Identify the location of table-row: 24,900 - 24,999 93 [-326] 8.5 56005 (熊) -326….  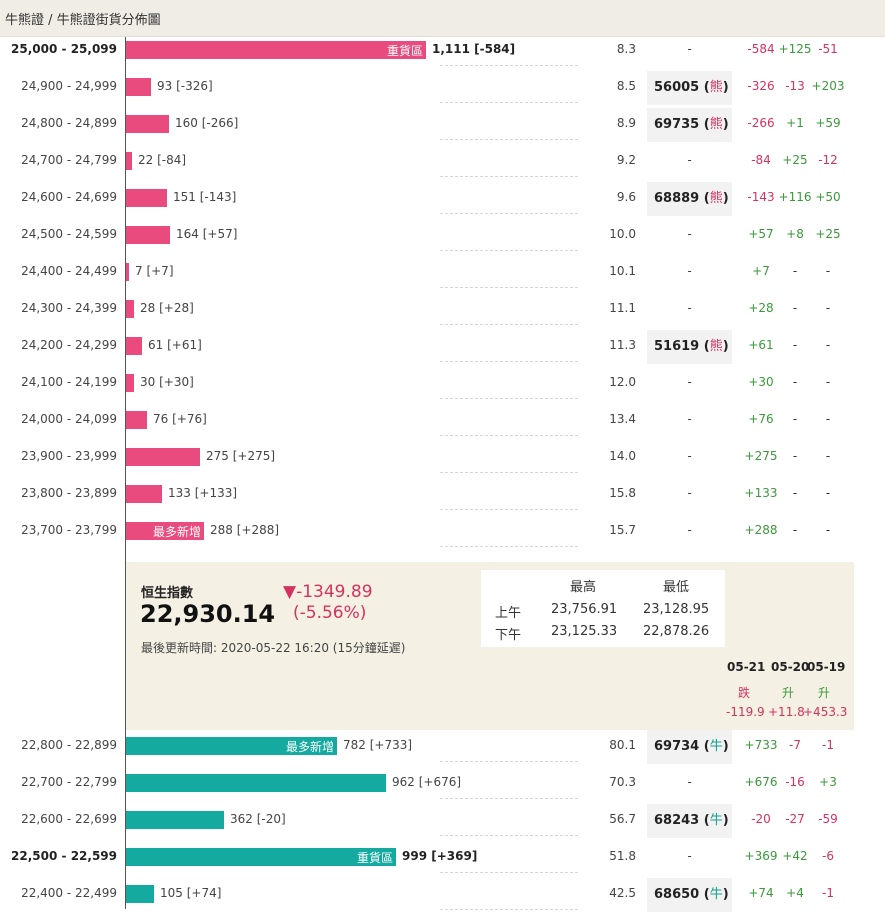
(442, 87).